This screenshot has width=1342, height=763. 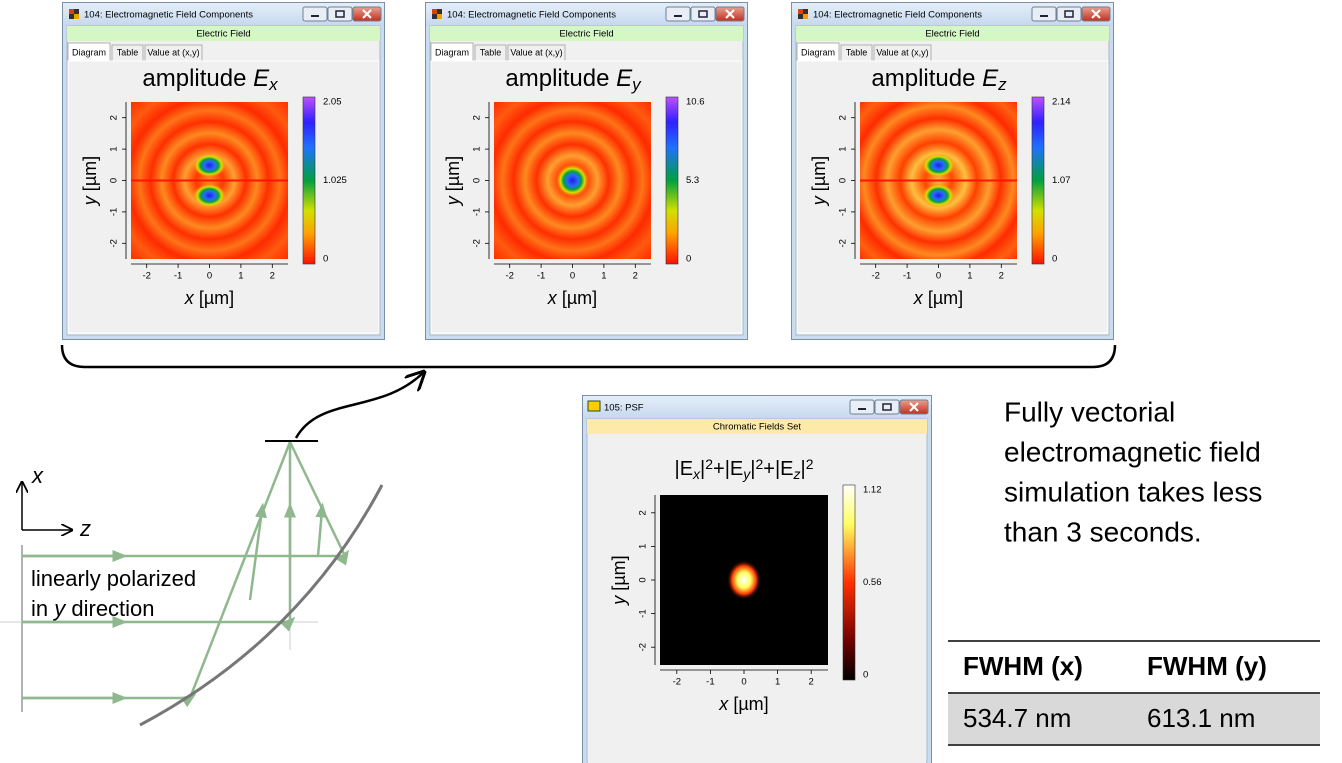 I want to click on axis-label: z, so click(x=85, y=528).